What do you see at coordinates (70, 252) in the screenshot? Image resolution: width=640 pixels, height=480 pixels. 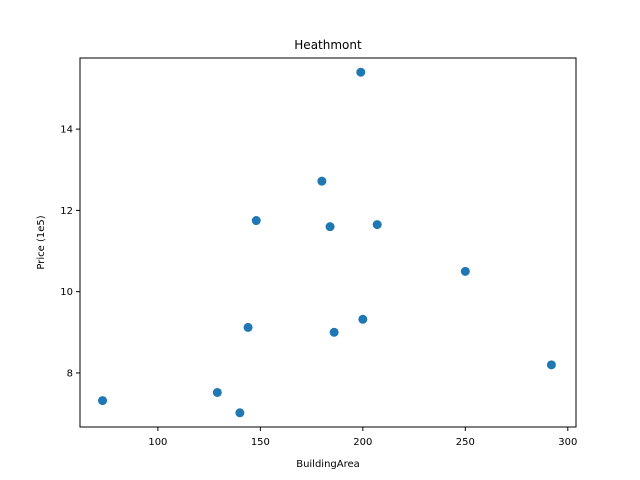 I see `y-axis-ticks: 8 10 12 14` at bounding box center [70, 252].